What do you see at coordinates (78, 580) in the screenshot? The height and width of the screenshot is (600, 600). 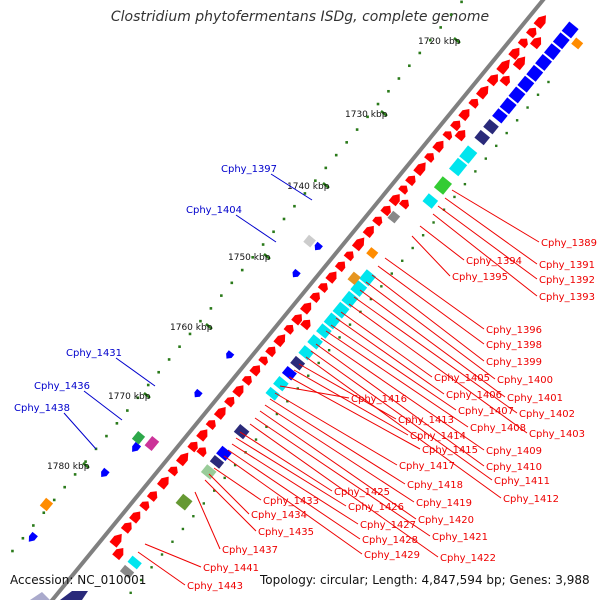 I see `accession-label: Accession: NC_010001` at bounding box center [78, 580].